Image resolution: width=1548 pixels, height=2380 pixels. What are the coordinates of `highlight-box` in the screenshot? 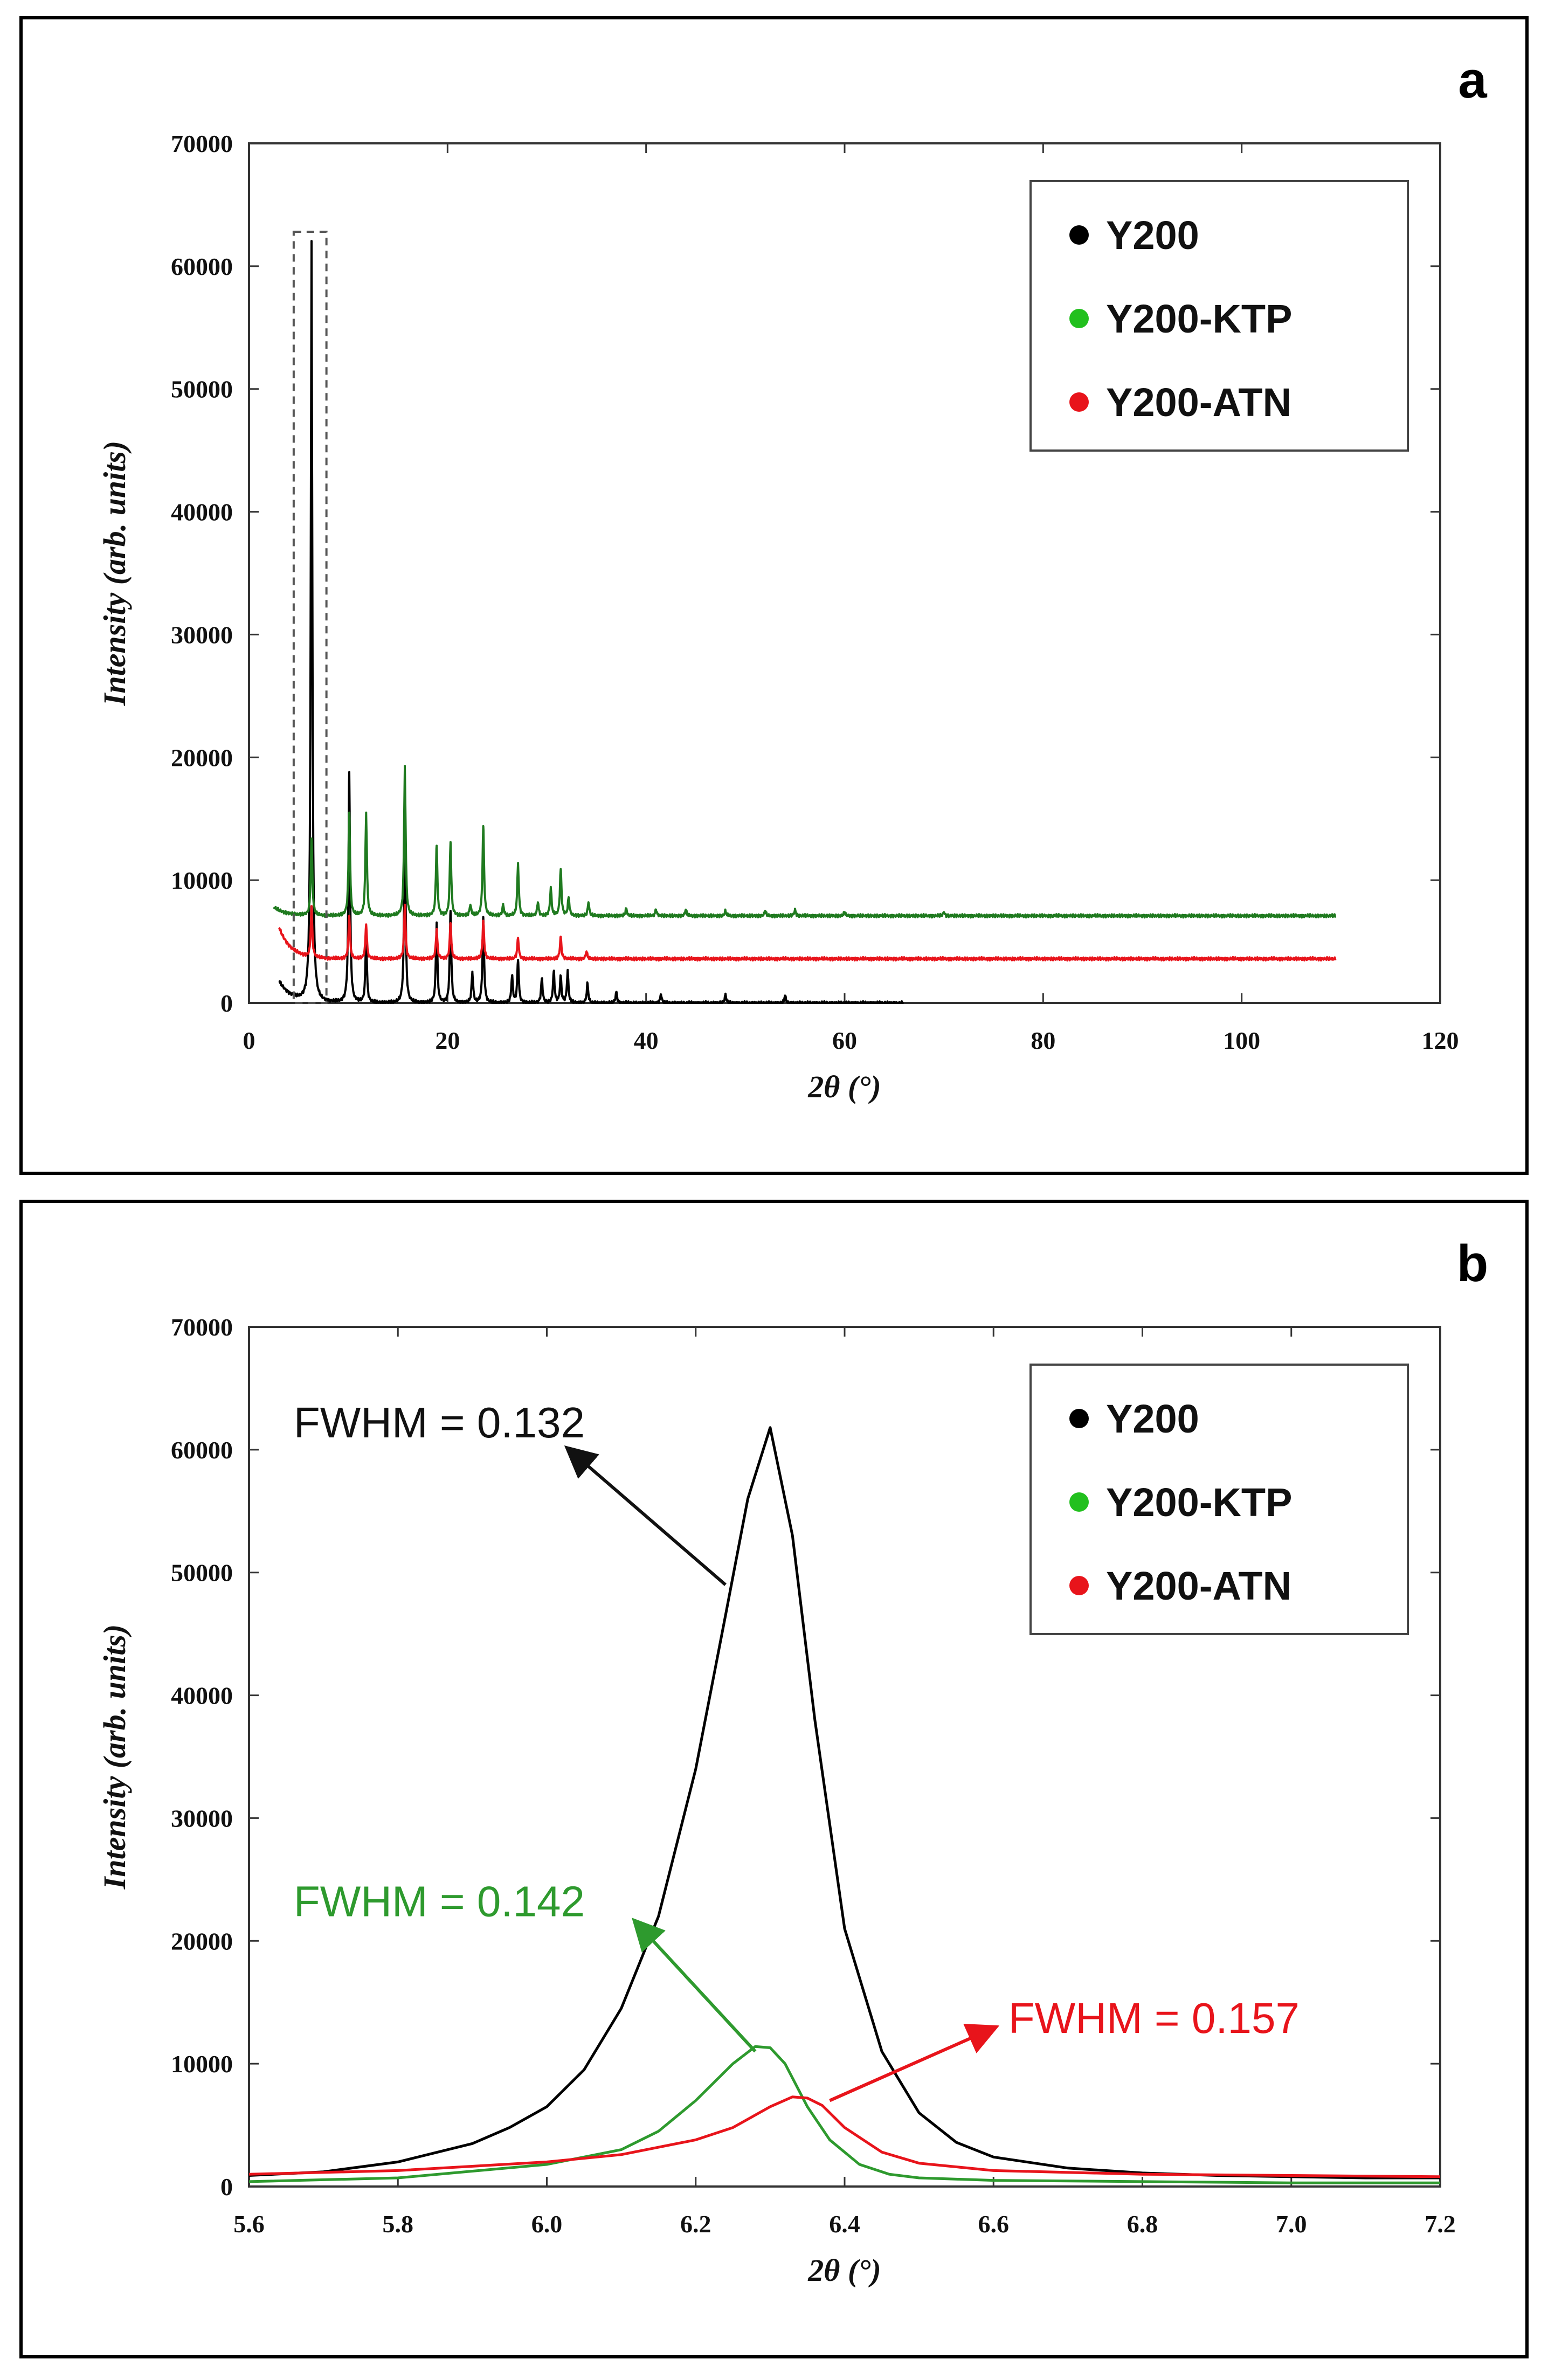 It's located at (310, 617).